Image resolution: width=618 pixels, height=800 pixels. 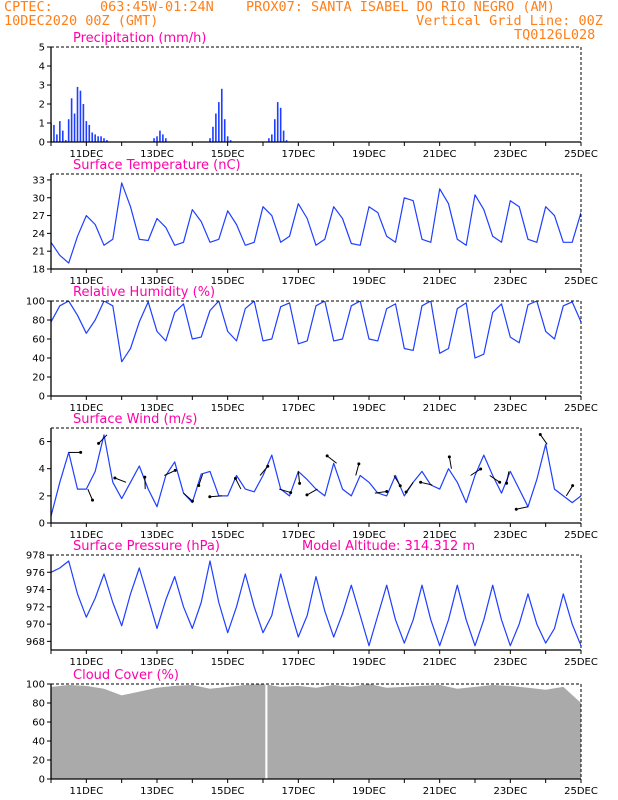 What do you see at coordinates (35, 573) in the screenshot?
I see `y-tick-label: 976` at bounding box center [35, 573].